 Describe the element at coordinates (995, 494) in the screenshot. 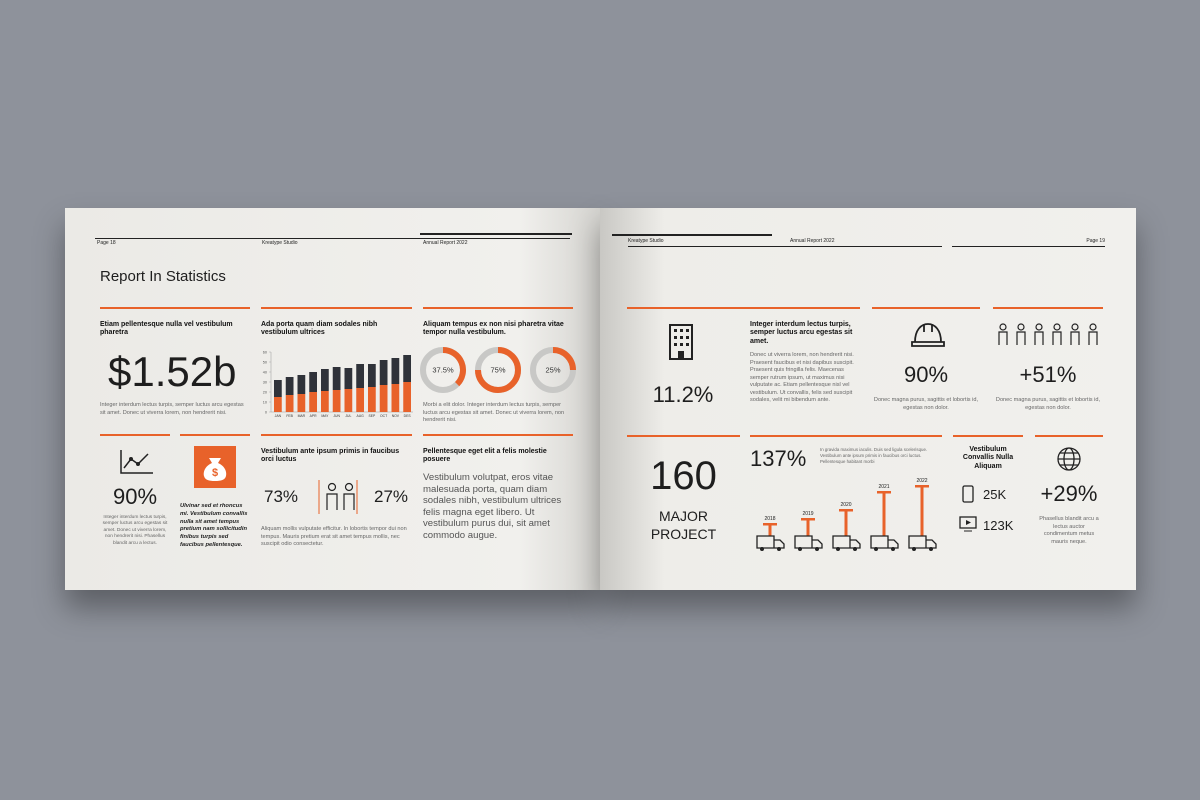

I see `stat: 25K` at that location.